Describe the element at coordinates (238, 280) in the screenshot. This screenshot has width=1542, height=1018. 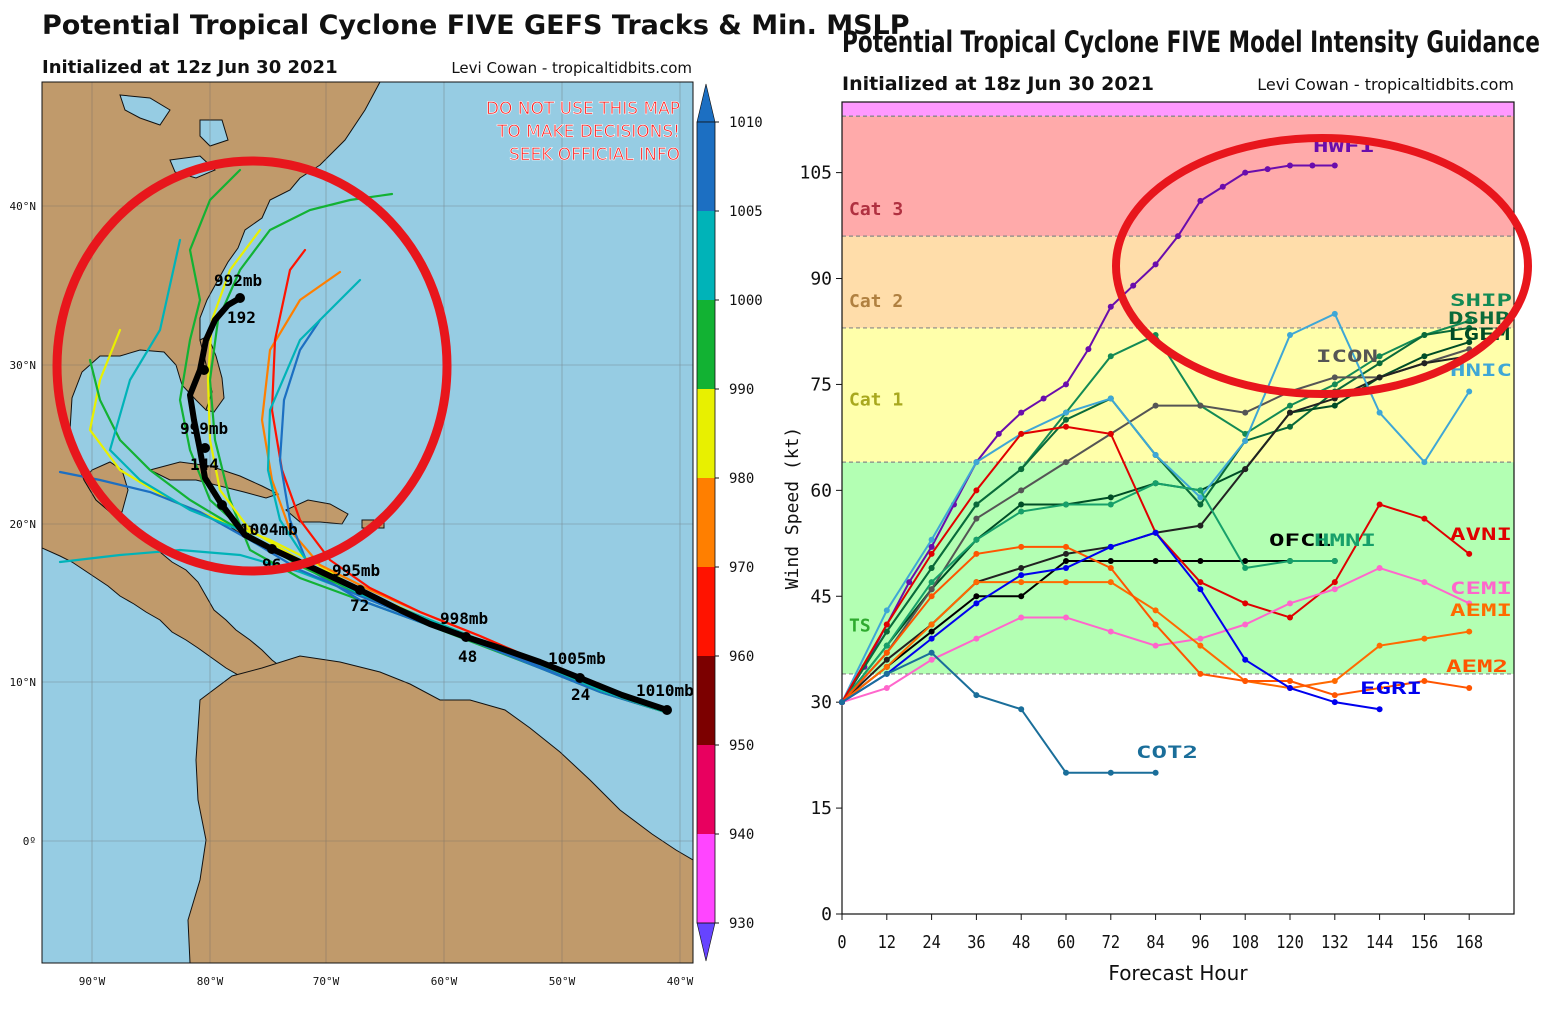
I see `label-pressure: 992mb` at that location.